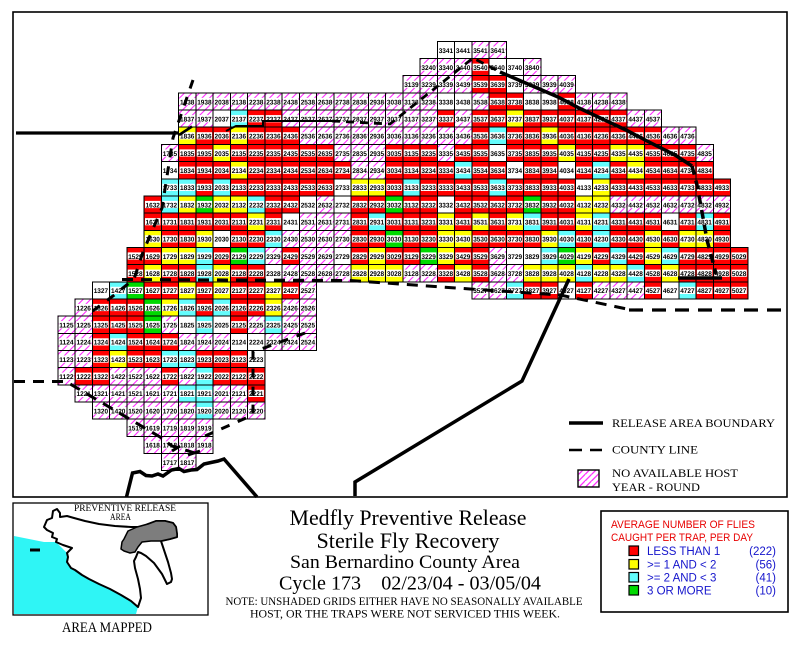  Describe the element at coordinates (405, 562) in the screenshot. I see `svg-text: San Bernardino County Area` at that location.